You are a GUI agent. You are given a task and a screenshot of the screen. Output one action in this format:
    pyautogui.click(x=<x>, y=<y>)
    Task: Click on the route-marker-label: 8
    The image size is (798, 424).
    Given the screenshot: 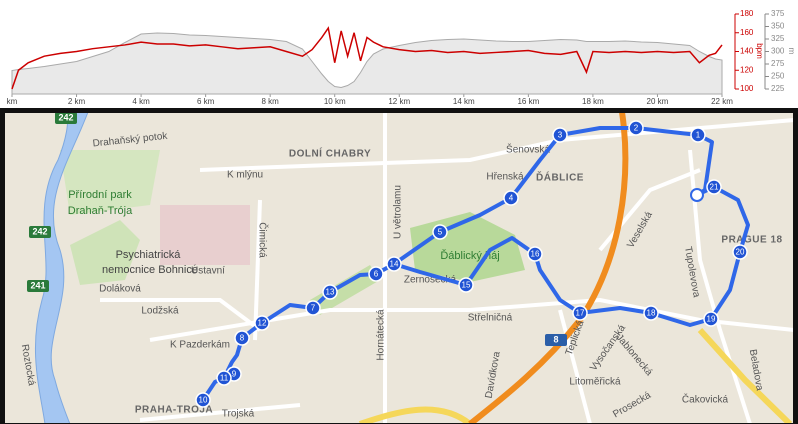 What is the action you would take?
    pyautogui.click(x=242, y=338)
    